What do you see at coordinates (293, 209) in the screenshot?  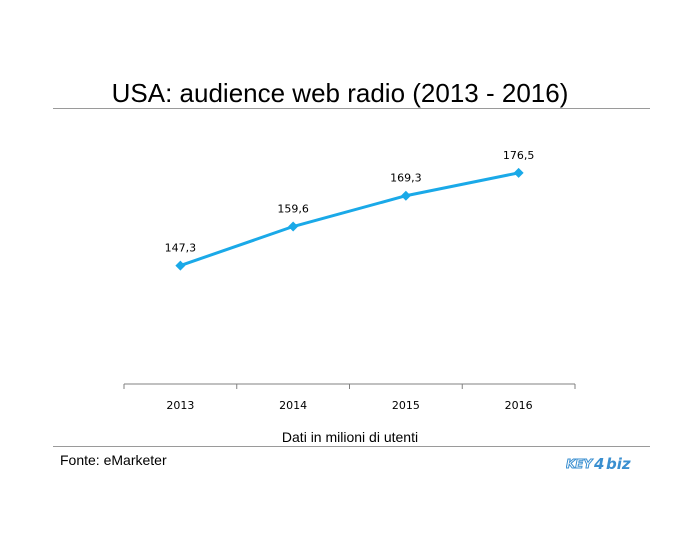 I see `data-label: 159,6` at bounding box center [293, 209].